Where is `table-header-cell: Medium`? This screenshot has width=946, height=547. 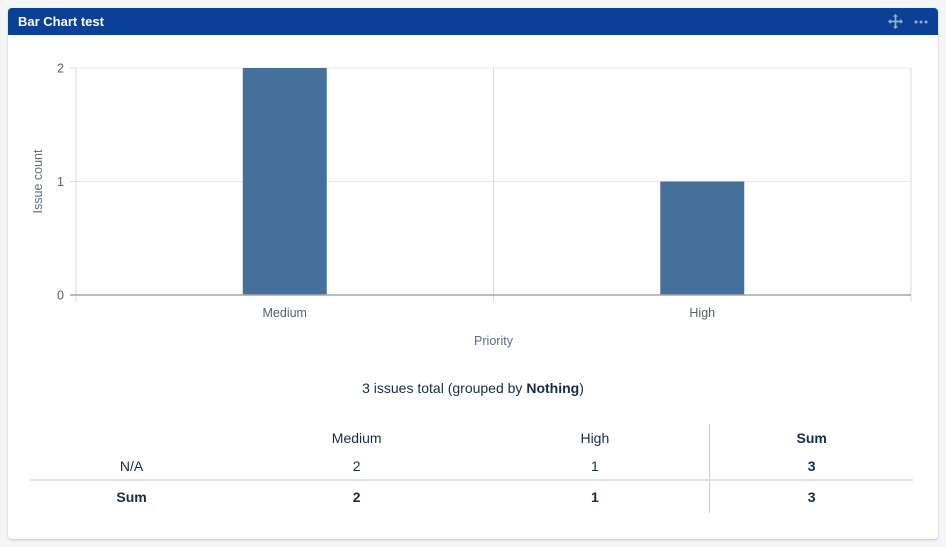
table-header-cell: Medium is located at coordinates (356, 438).